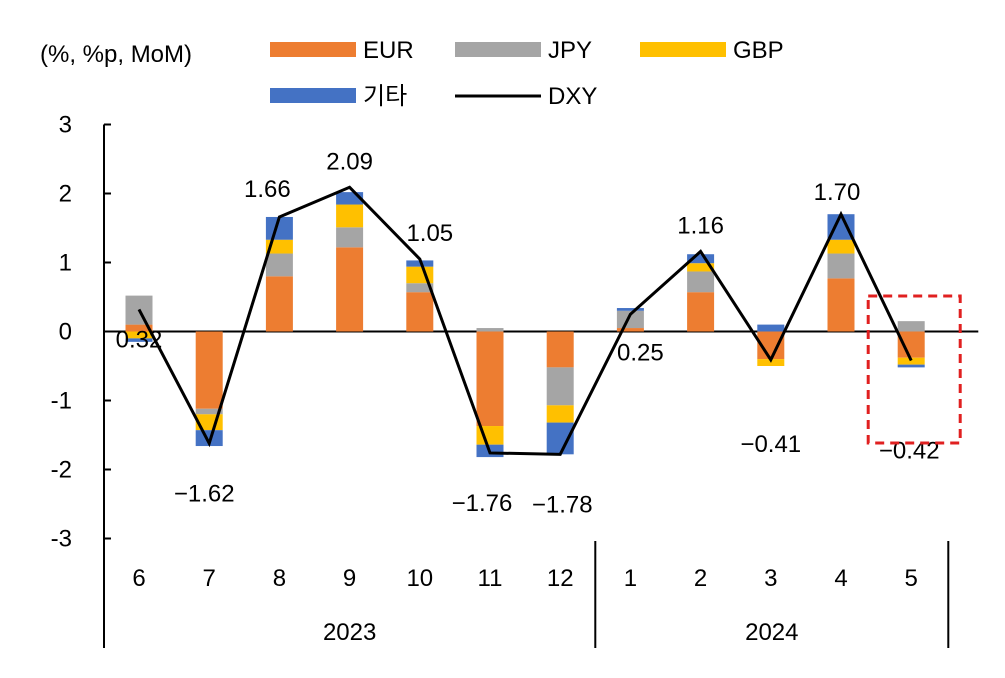 This screenshot has height=678, width=1005. Describe the element at coordinates (482, 503) in the screenshot. I see `data-label-11: −1.76` at that location.